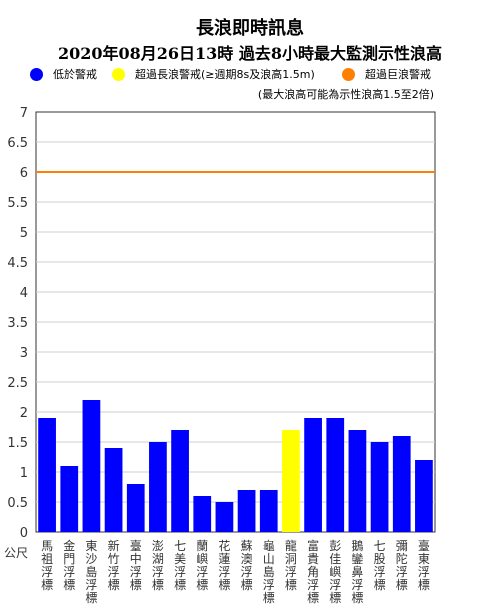 This screenshot has width=500, height=610. I want to click on bar-鵝鑾鼻浮標, so click(357, 481).